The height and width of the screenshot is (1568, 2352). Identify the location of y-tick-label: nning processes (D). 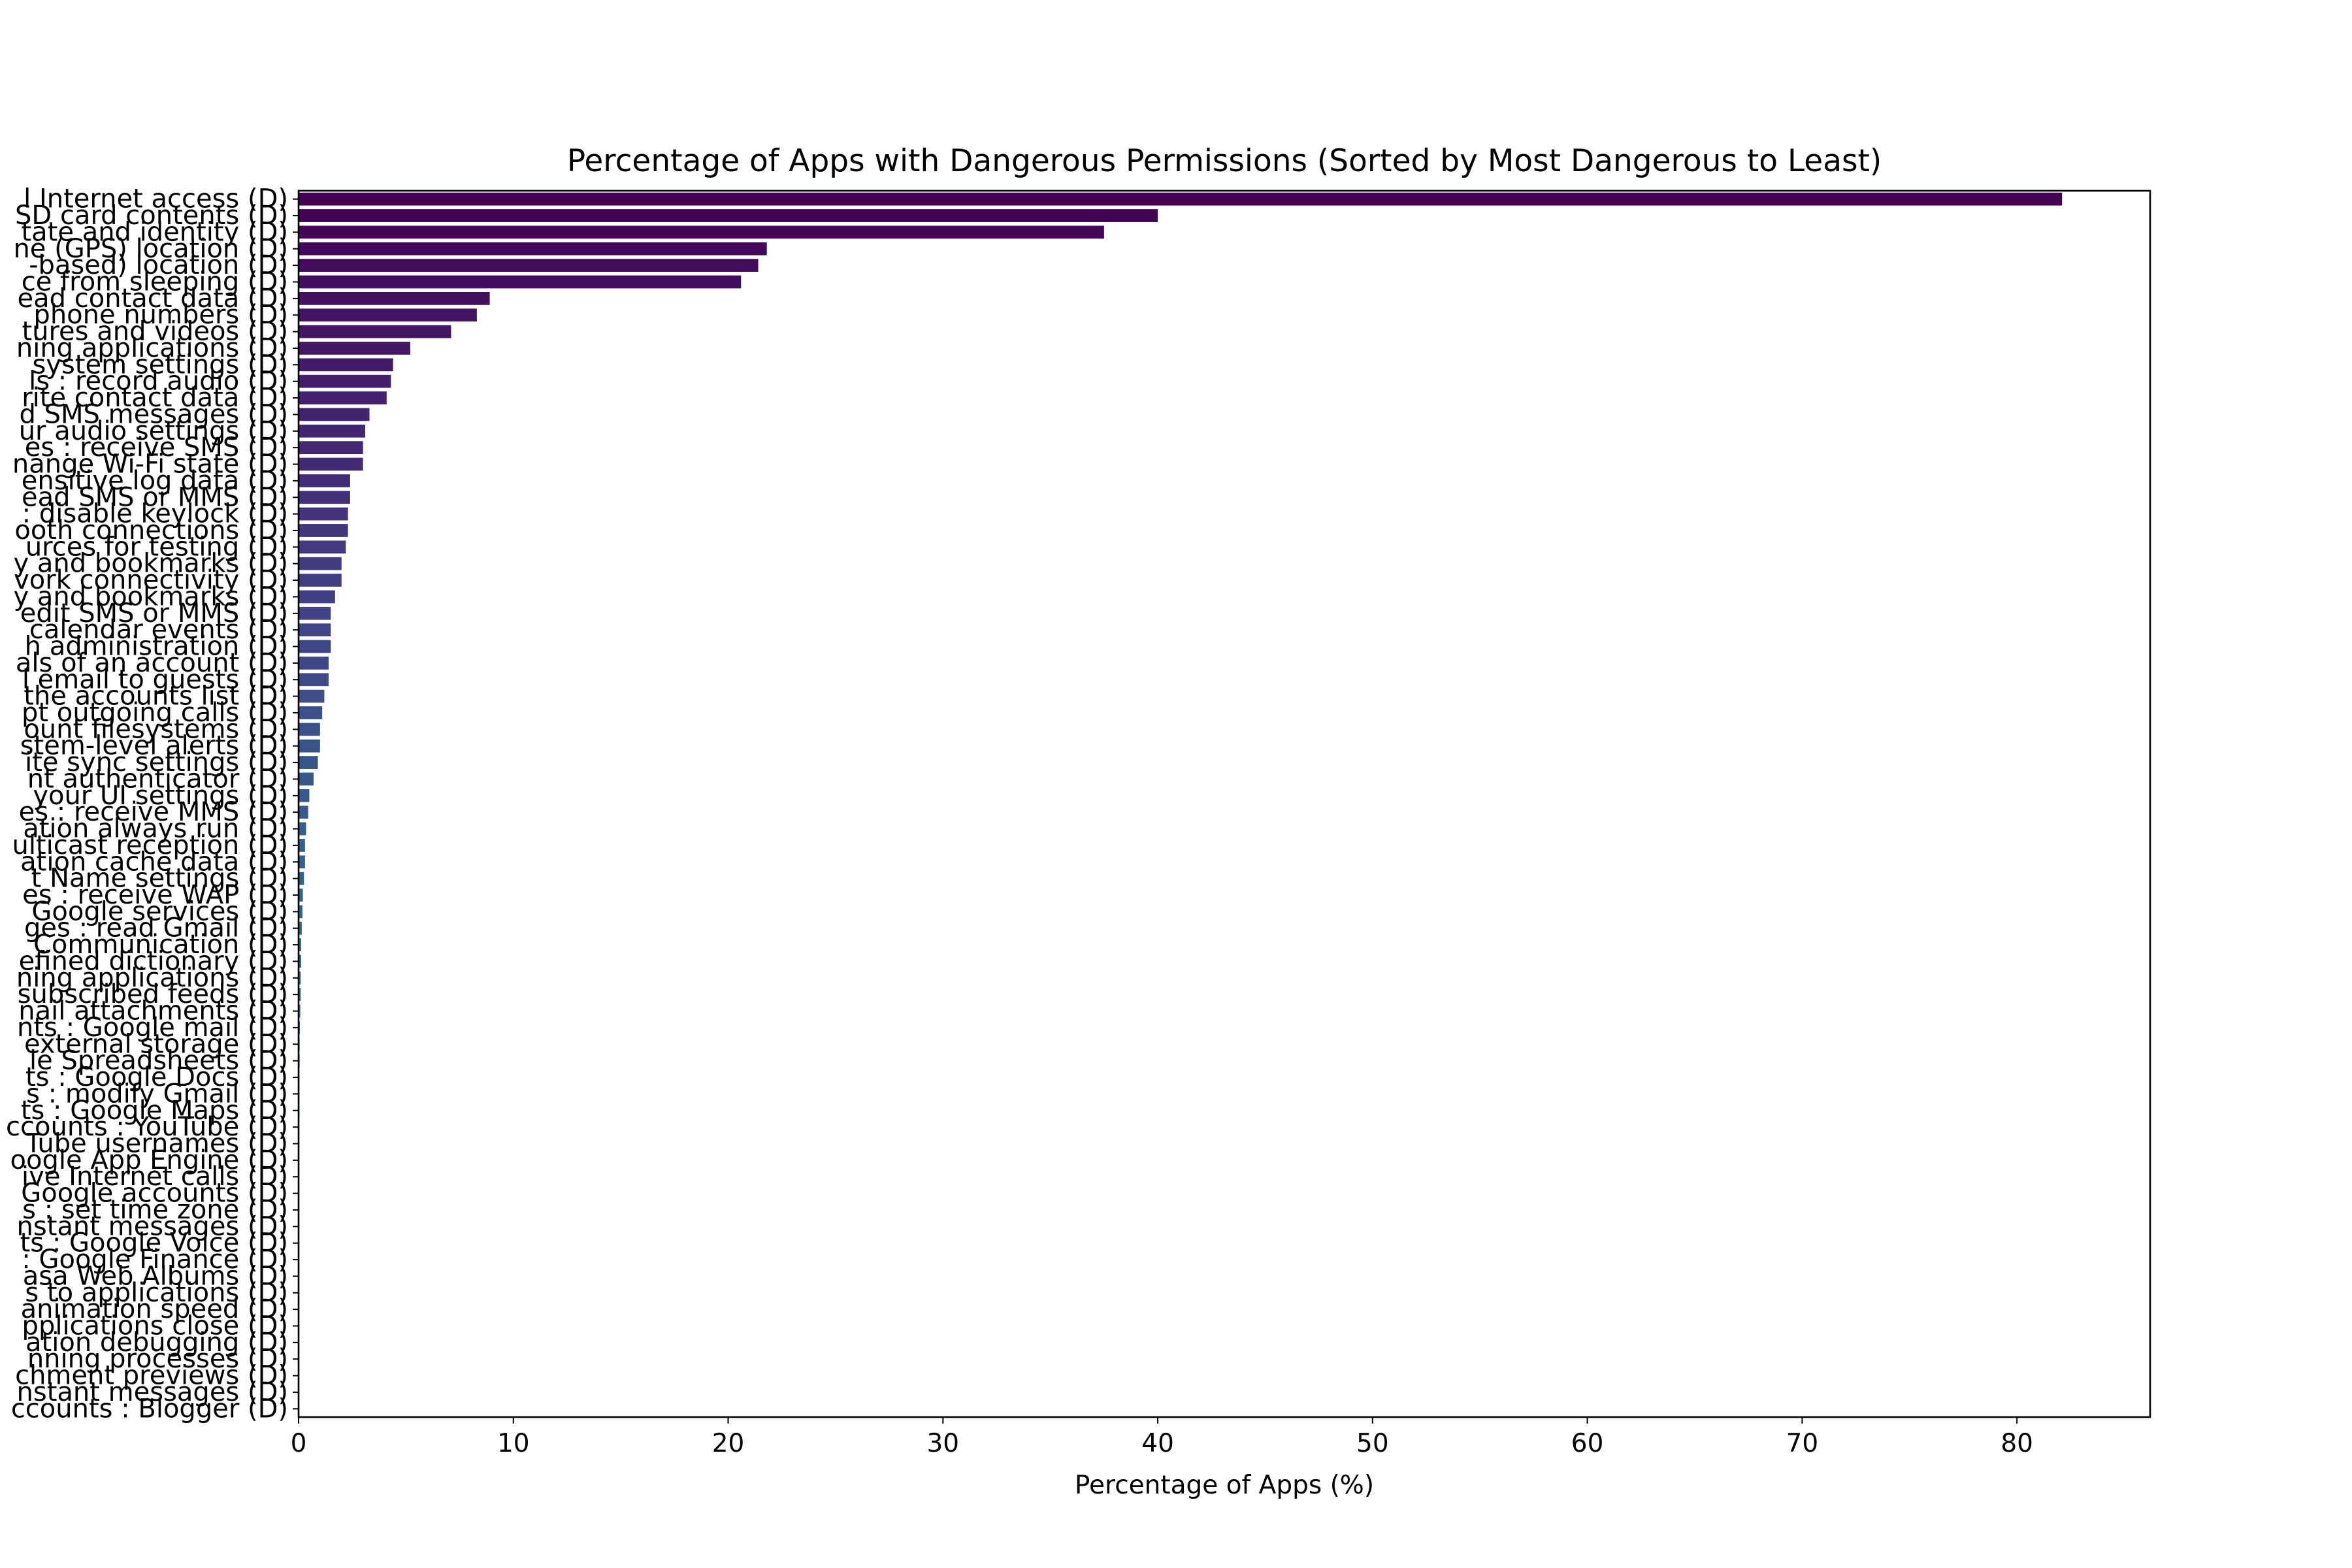
(157, 1359).